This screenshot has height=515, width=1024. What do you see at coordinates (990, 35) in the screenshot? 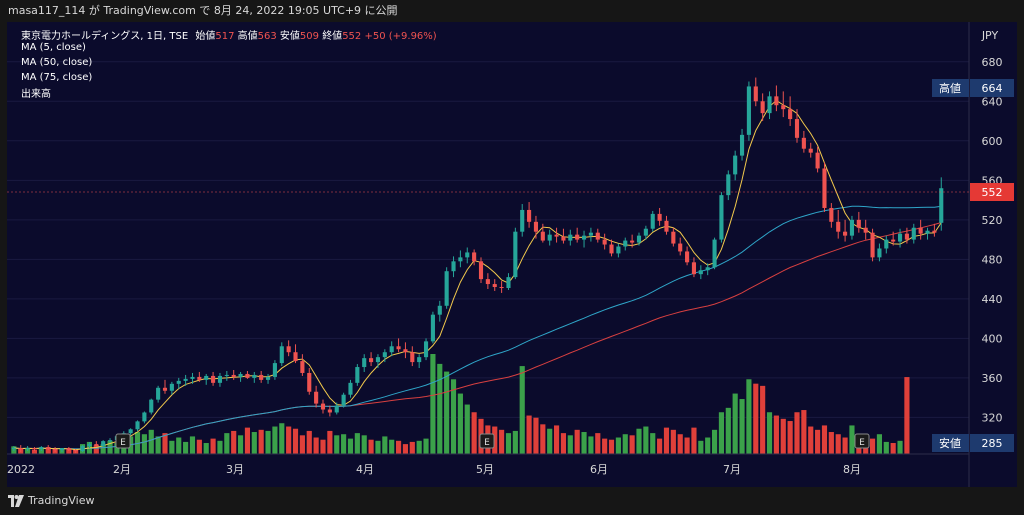
I see `currency-label: JPY` at bounding box center [990, 35].